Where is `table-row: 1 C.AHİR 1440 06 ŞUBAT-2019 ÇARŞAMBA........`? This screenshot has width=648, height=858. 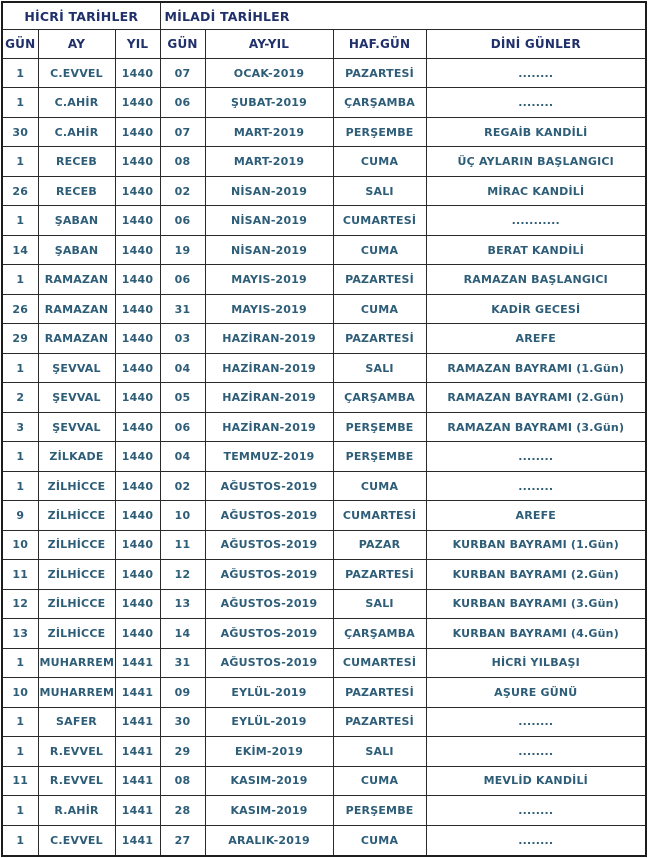 table-row: 1 C.AHİR 1440 06 ŞUBAT-2019 ÇARŞAMBA........ is located at coordinates (324, 102).